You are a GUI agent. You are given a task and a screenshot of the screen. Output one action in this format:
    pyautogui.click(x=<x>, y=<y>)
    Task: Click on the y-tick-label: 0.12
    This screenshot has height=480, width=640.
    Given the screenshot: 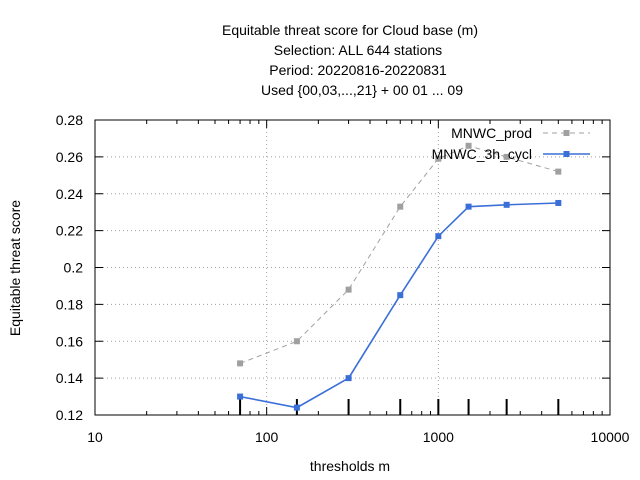 What is the action you would take?
    pyautogui.click(x=69, y=415)
    